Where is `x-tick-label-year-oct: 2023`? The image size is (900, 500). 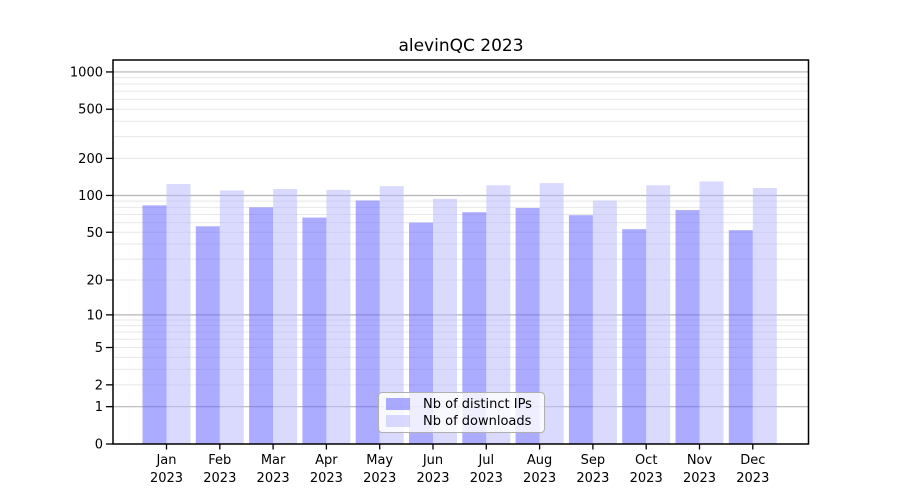
x-tick-label-year-oct: 2023 is located at coordinates (646, 478).